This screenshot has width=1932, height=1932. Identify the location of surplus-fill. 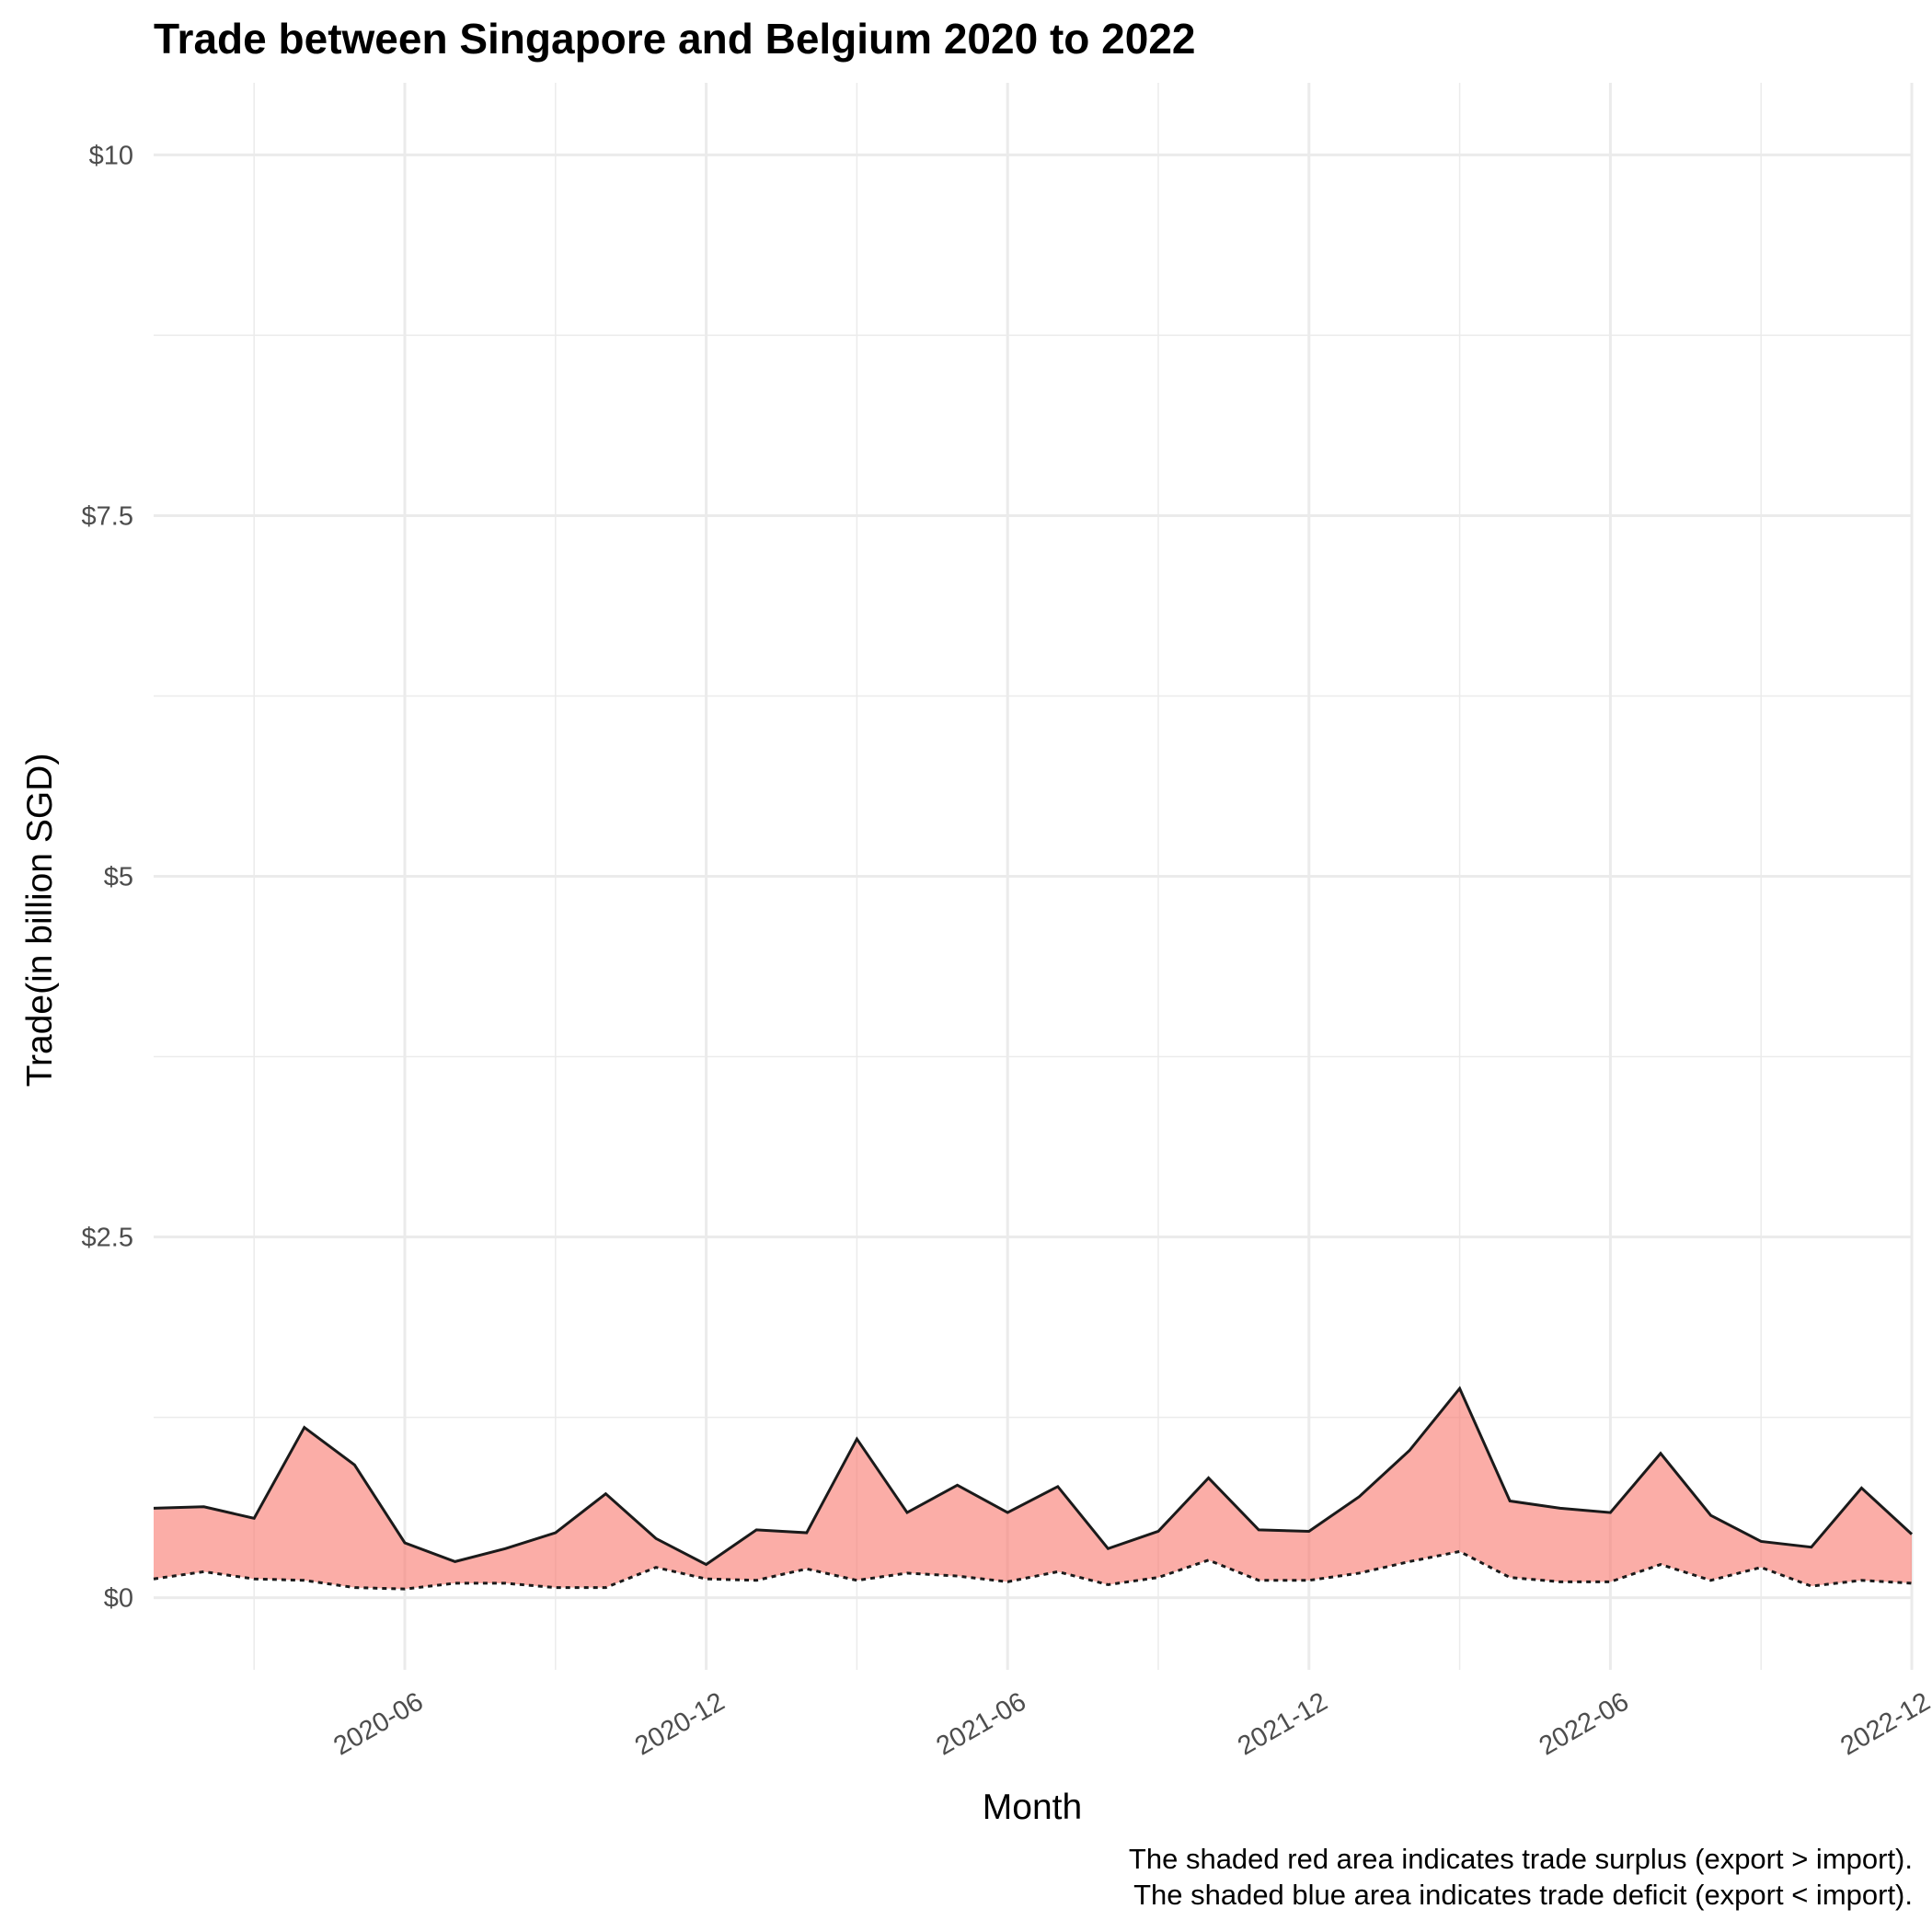
(1033, 1489).